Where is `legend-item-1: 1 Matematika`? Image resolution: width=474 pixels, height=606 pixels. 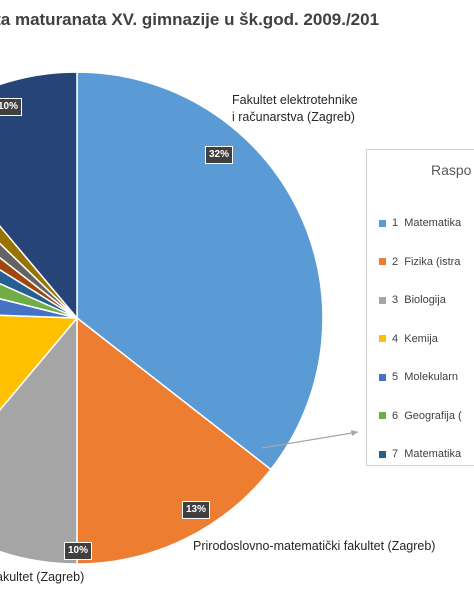 legend-item-1: 1 Matematika is located at coordinates (420, 223).